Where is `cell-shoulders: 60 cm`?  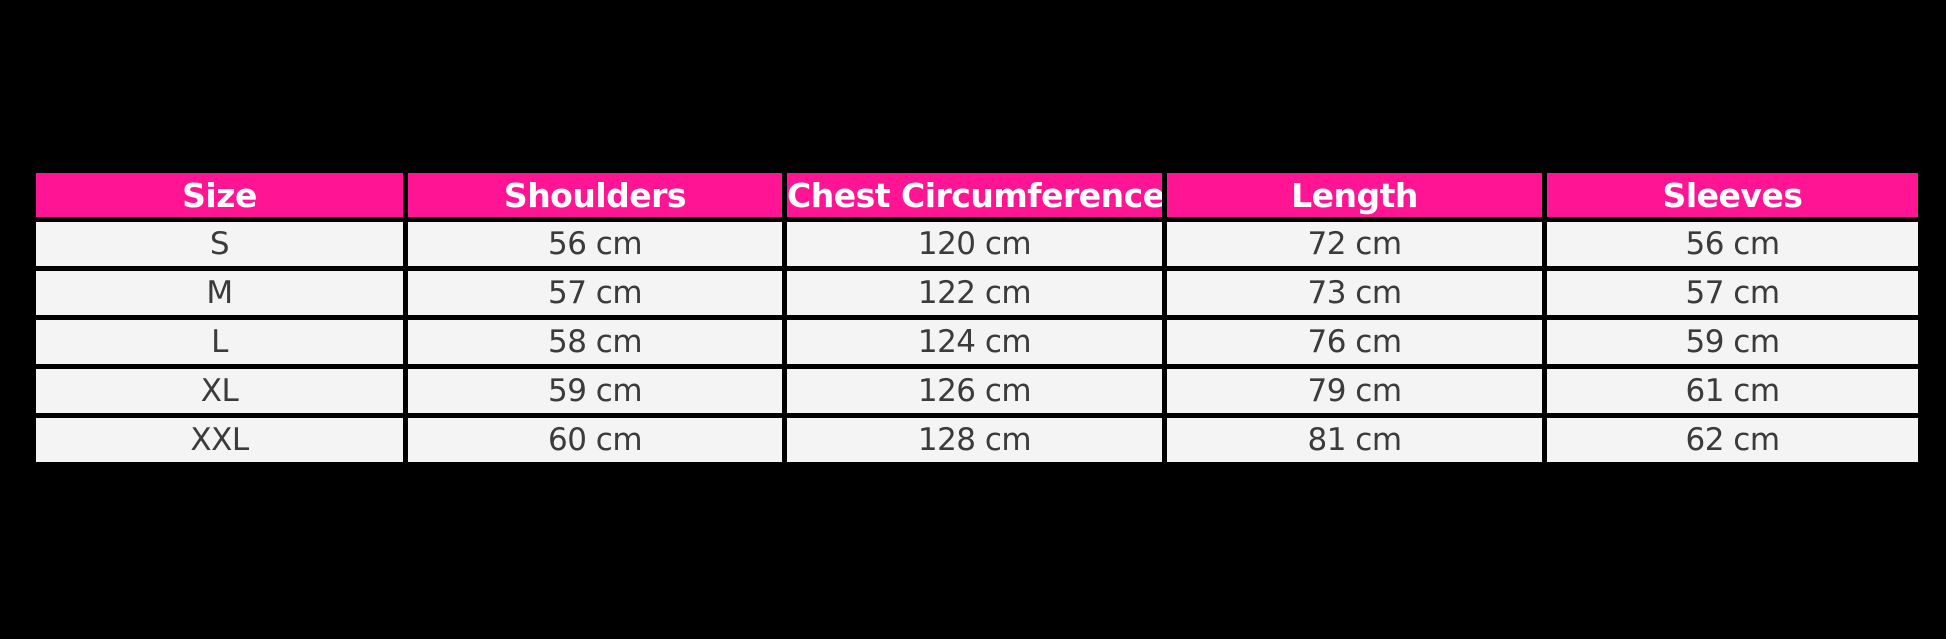 cell-shoulders: 60 cm is located at coordinates (595, 440).